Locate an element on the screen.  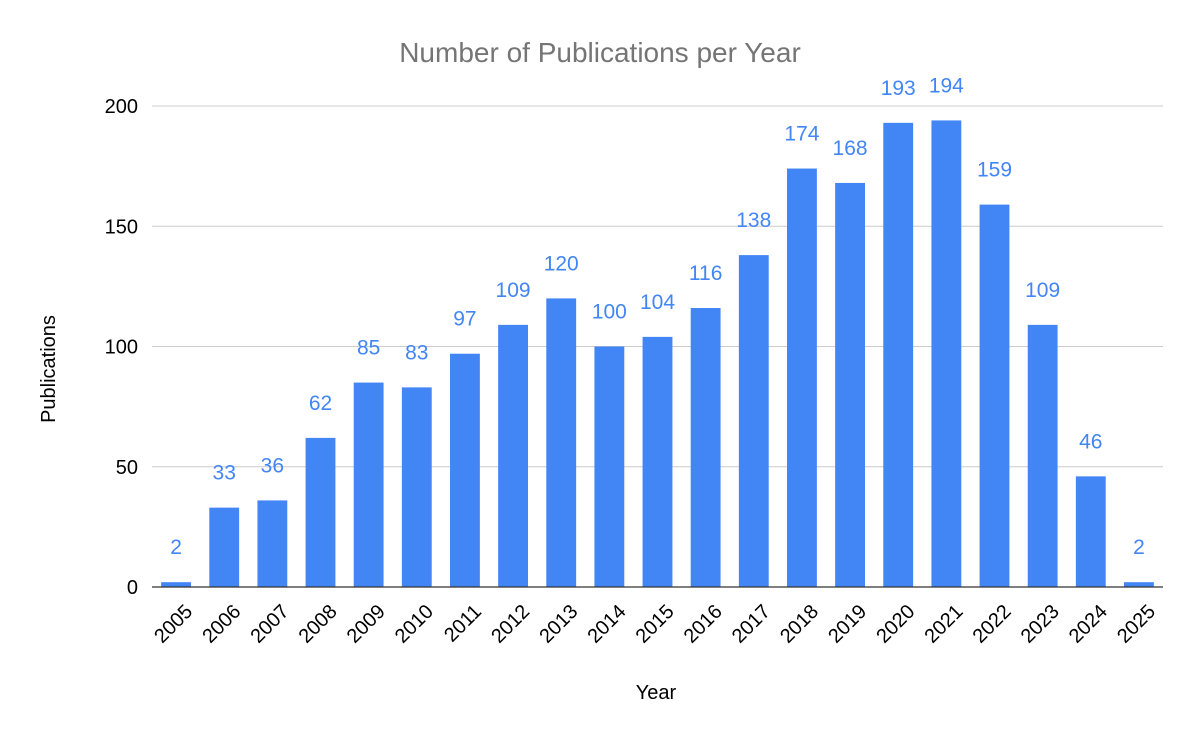
bar-2021 is located at coordinates (946, 354).